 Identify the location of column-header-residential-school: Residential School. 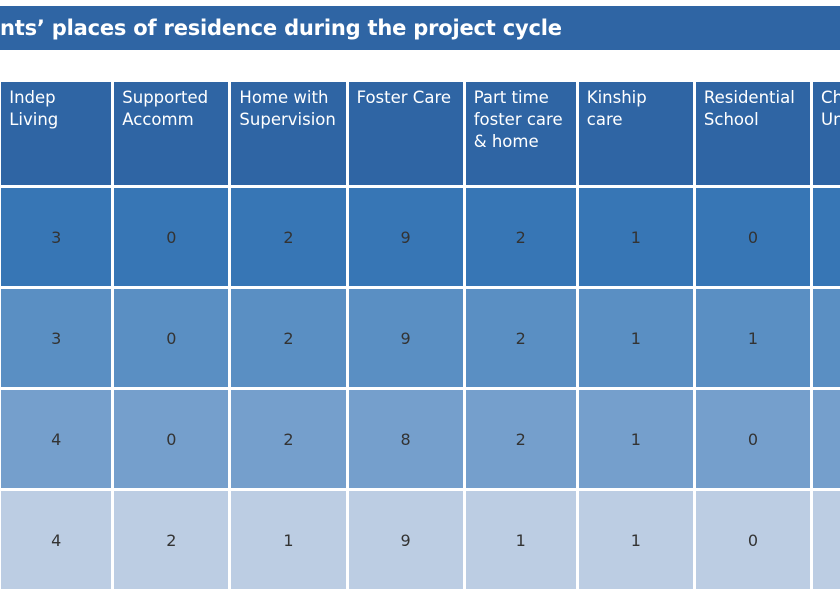
(753, 133).